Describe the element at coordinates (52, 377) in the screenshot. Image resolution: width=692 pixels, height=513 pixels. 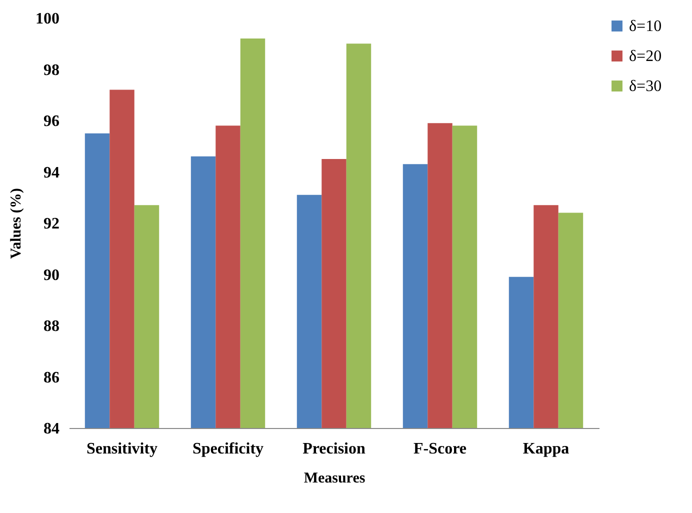
I see `y-tick-label: 86` at that location.